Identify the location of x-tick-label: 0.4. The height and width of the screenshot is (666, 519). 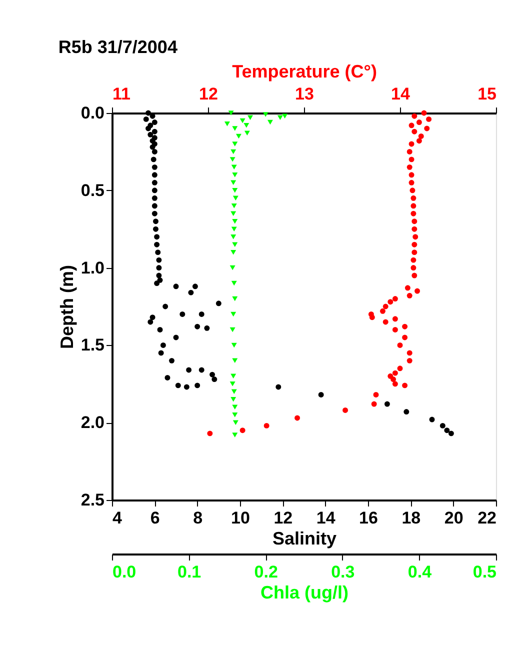
(420, 572).